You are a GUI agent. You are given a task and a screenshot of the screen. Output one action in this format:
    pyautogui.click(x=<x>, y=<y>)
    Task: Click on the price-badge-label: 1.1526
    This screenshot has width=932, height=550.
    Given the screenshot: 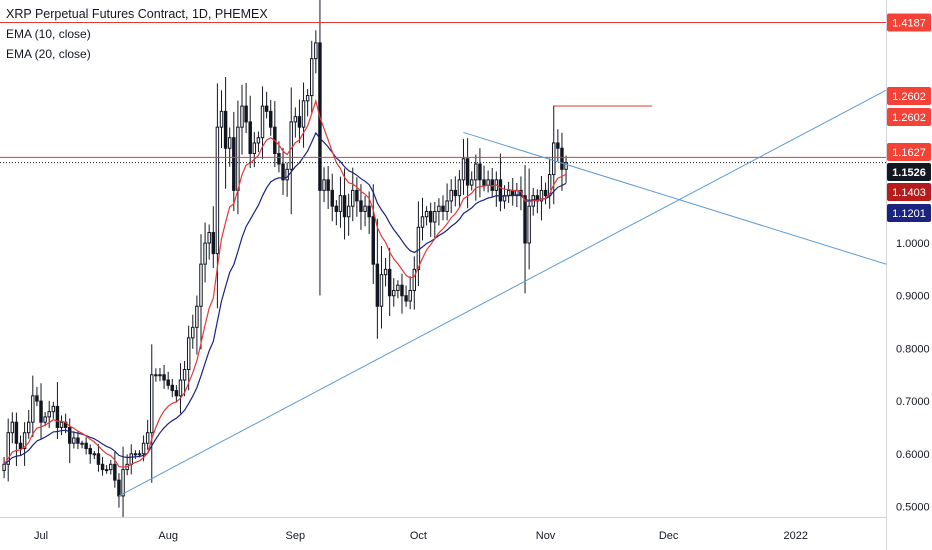 What is the action you would take?
    pyautogui.click(x=909, y=173)
    